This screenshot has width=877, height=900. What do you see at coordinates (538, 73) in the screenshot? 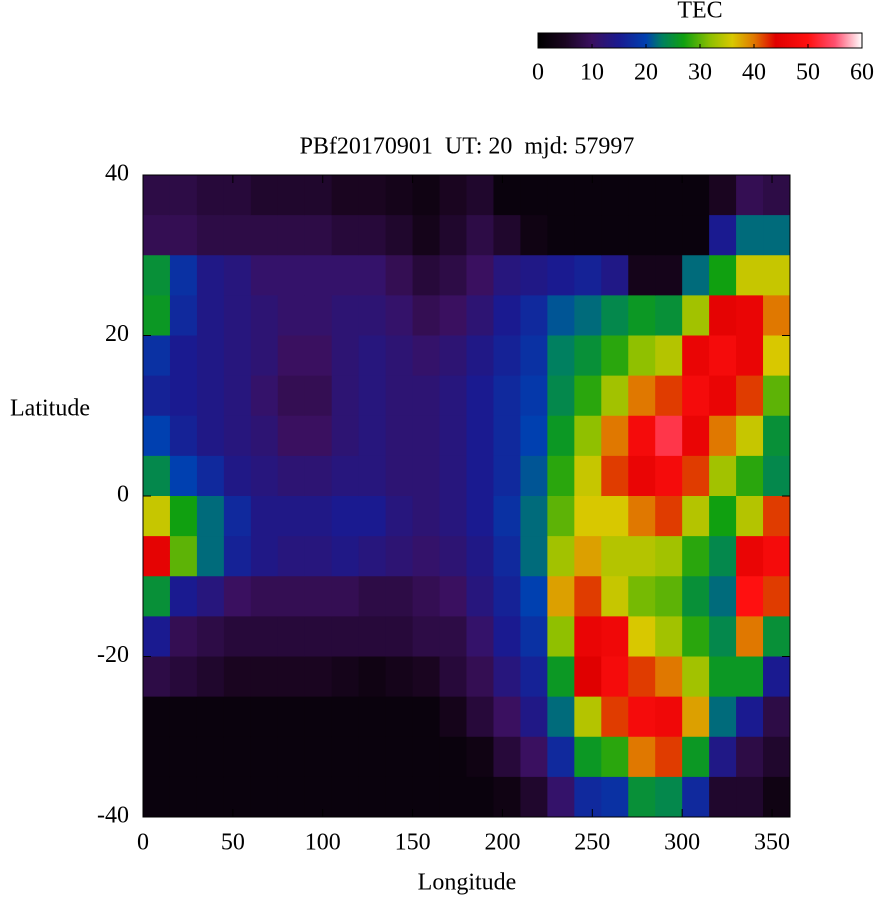
I see `colorbar-tick-label: 0` at bounding box center [538, 73].